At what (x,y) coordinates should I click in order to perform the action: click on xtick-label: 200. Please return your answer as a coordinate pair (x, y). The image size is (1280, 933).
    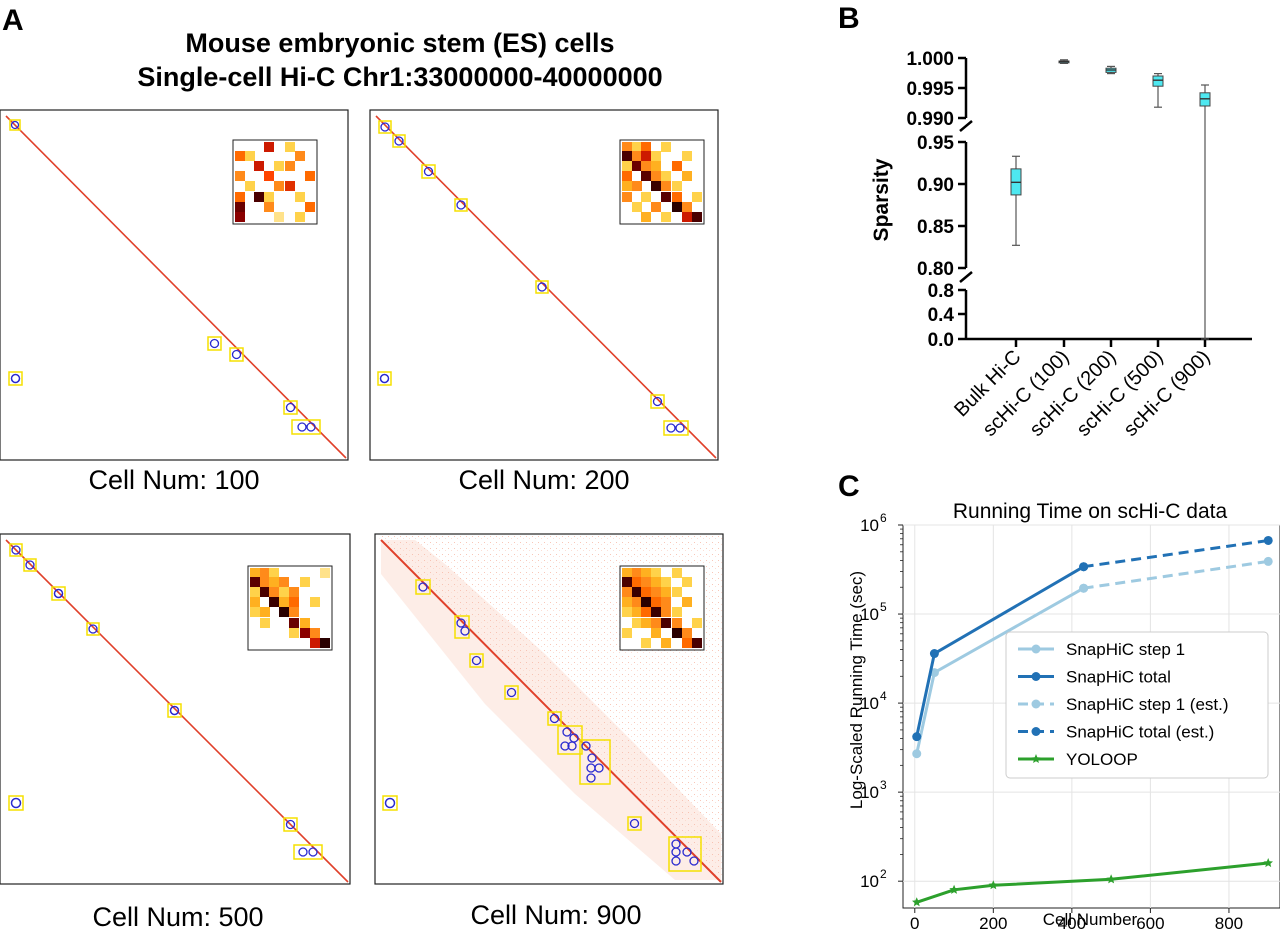
    Looking at the image, I should click on (993, 922).